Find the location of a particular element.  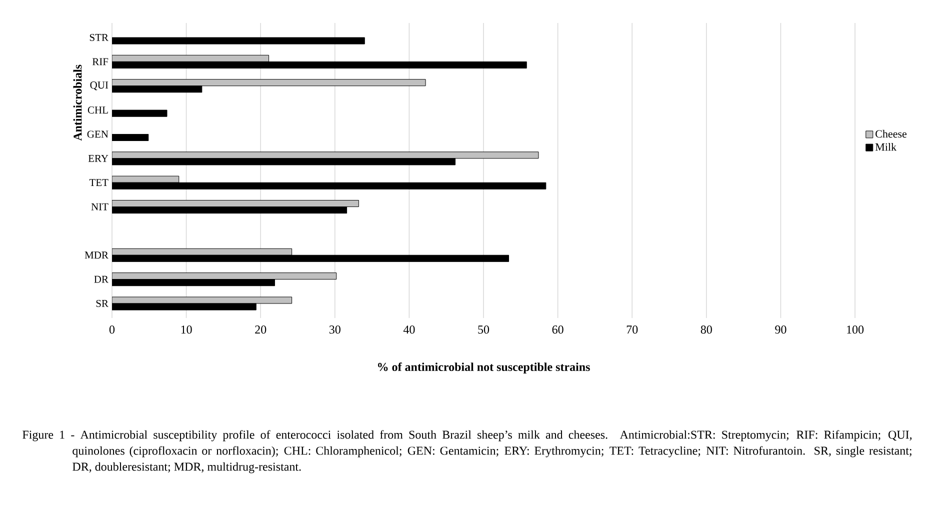

y-tick-label: SR is located at coordinates (102, 304).